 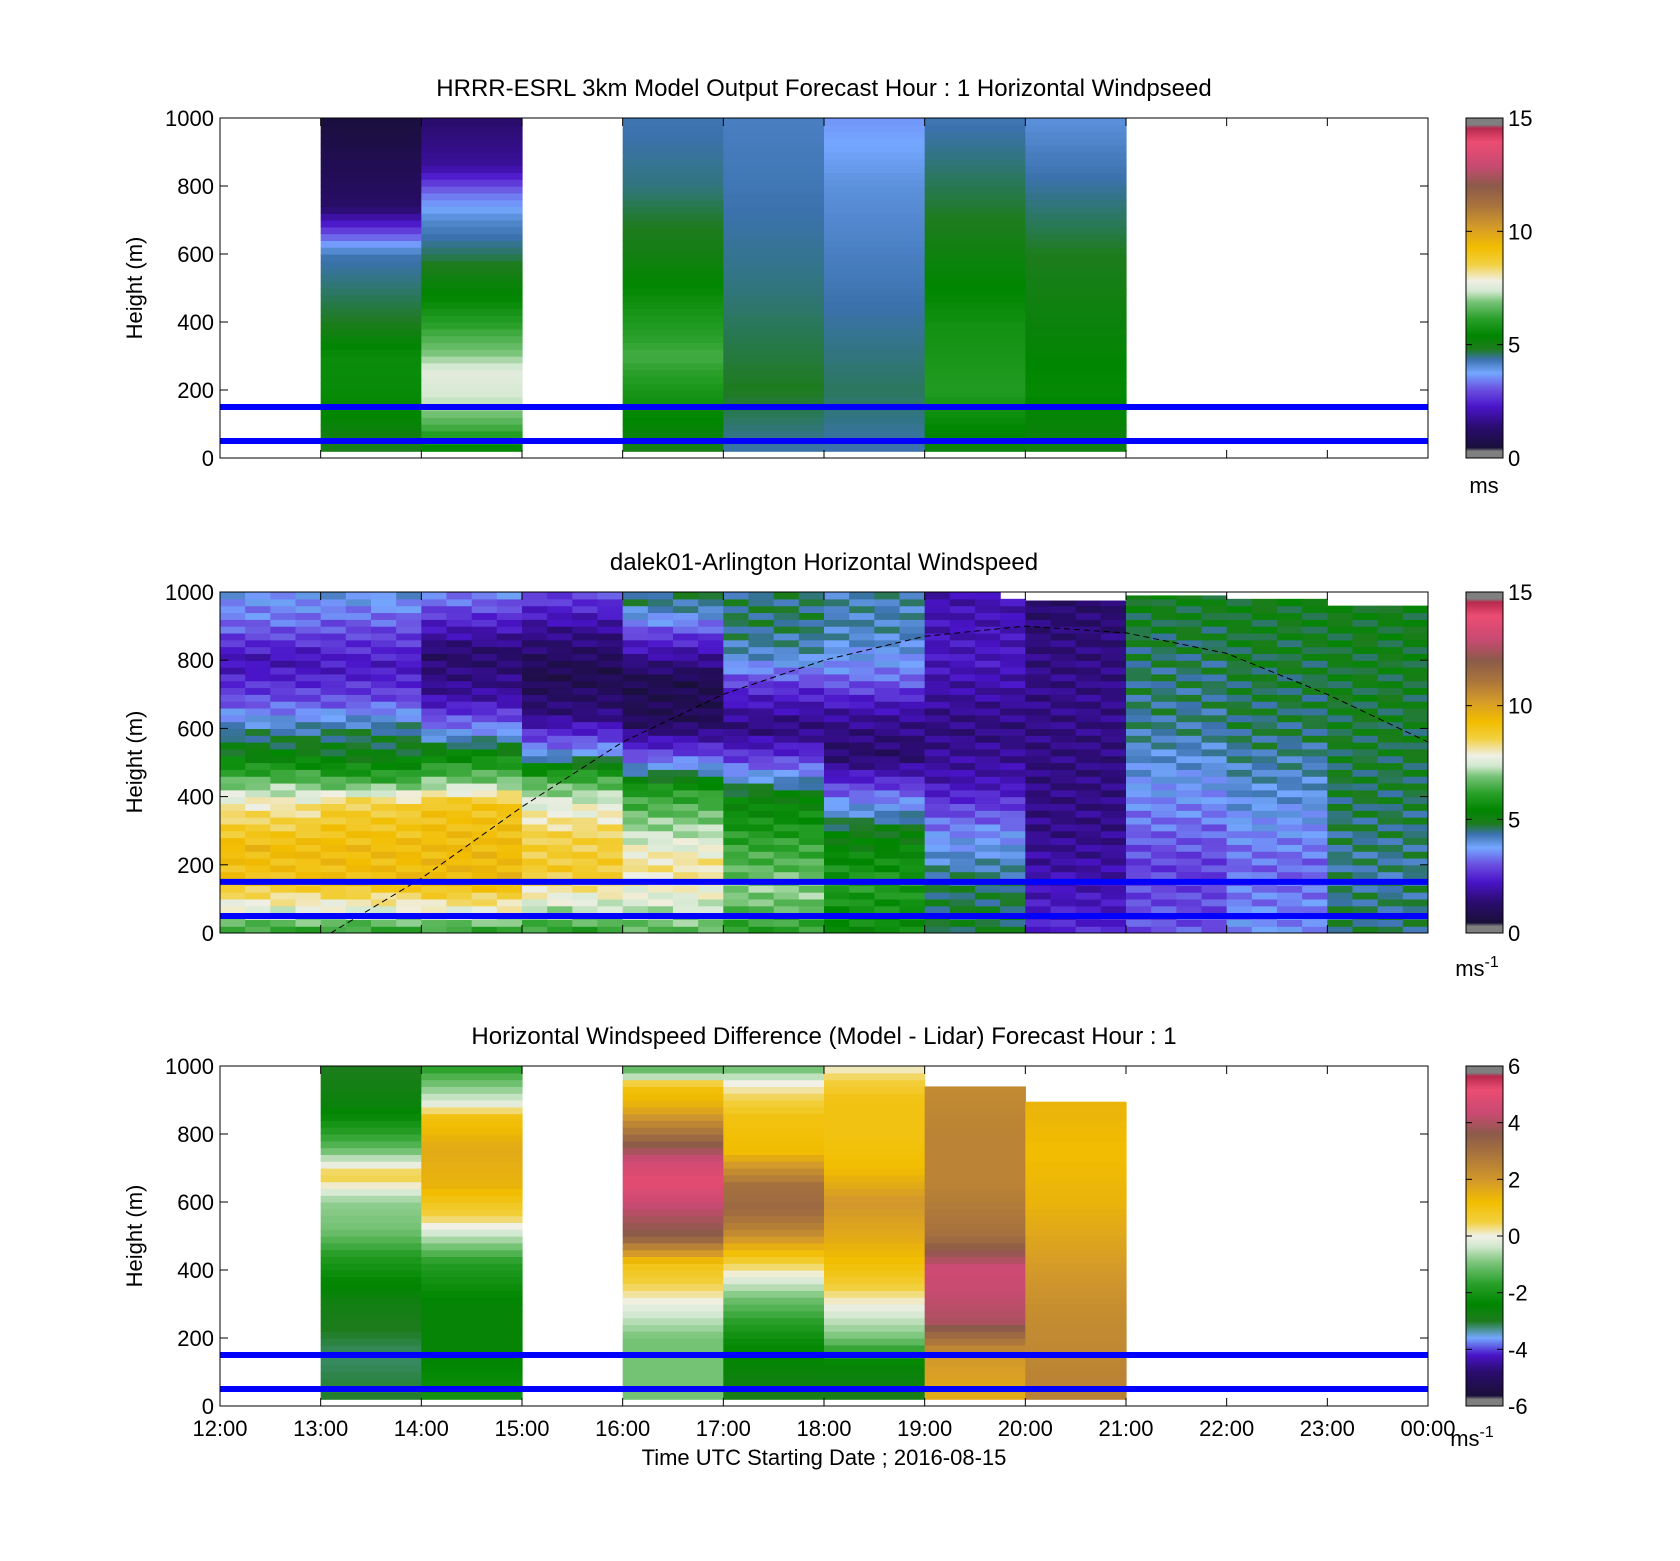 I want to click on y-tick-label: 1000, so click(x=189, y=1066).